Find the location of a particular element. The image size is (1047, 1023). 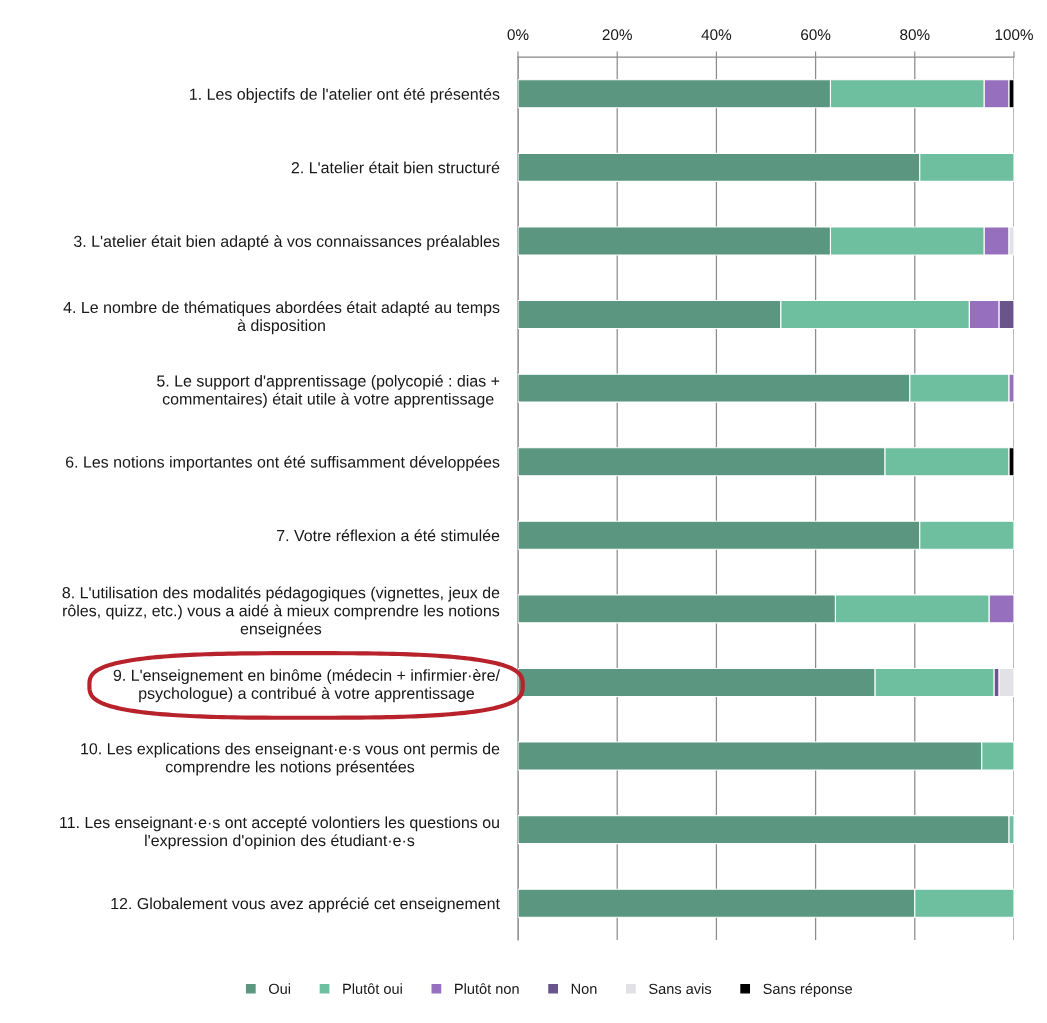

y-tick-label: 9. L'enseignement en binôme (médecin + infirmier·ère/ psychologue) a contribué à votre apprentissage is located at coordinates (306, 686).